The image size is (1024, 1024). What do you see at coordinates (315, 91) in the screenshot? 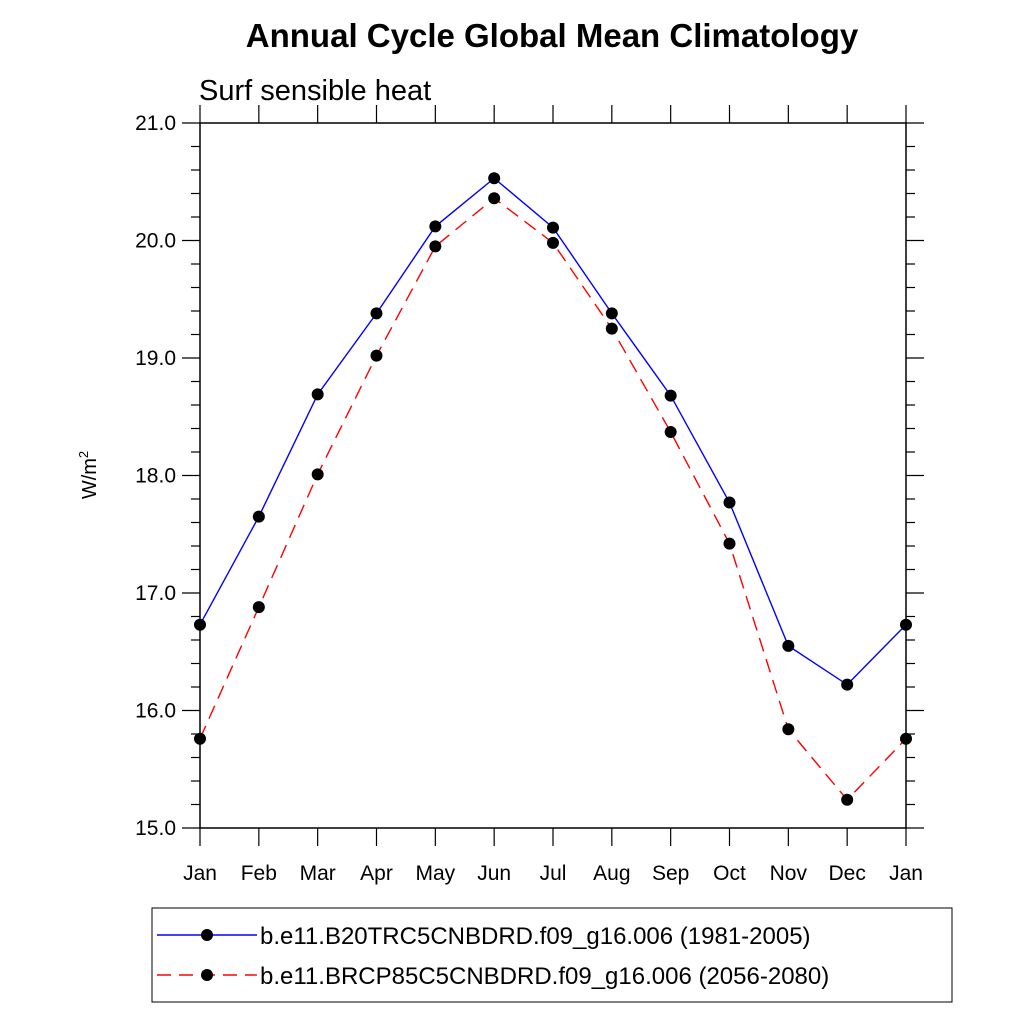
I see `chart-subtitle: Surf sensible heat` at bounding box center [315, 91].